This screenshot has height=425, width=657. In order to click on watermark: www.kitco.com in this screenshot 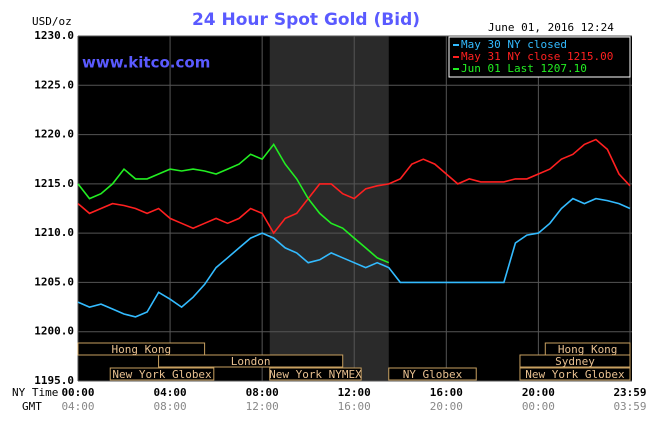, I will do `click(146, 63)`.